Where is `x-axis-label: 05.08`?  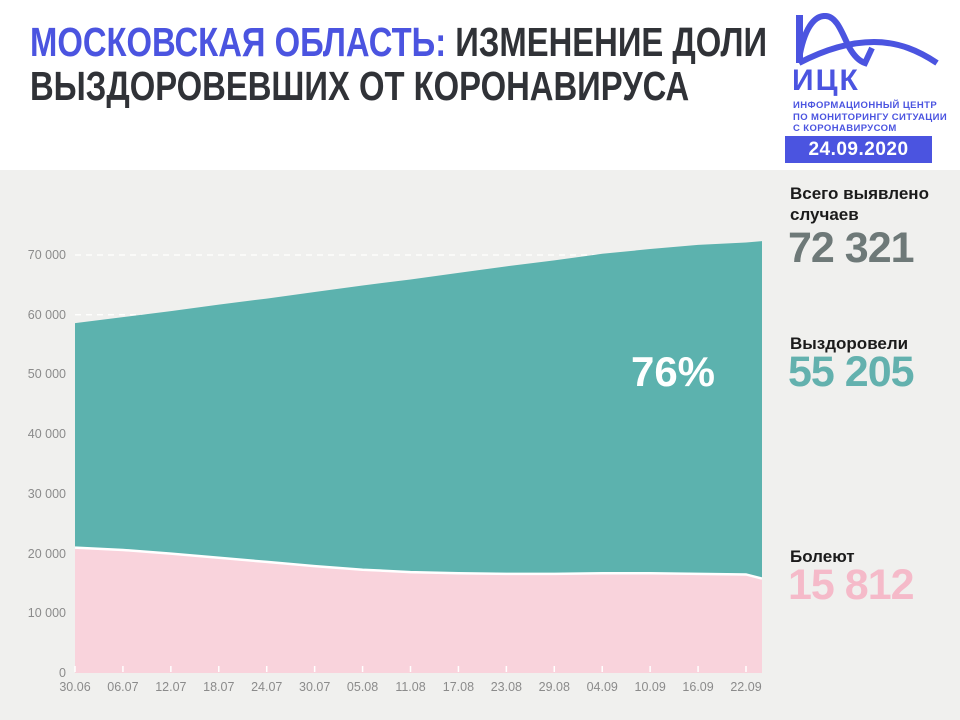
x-axis-label: 05.08 is located at coordinates (362, 687).